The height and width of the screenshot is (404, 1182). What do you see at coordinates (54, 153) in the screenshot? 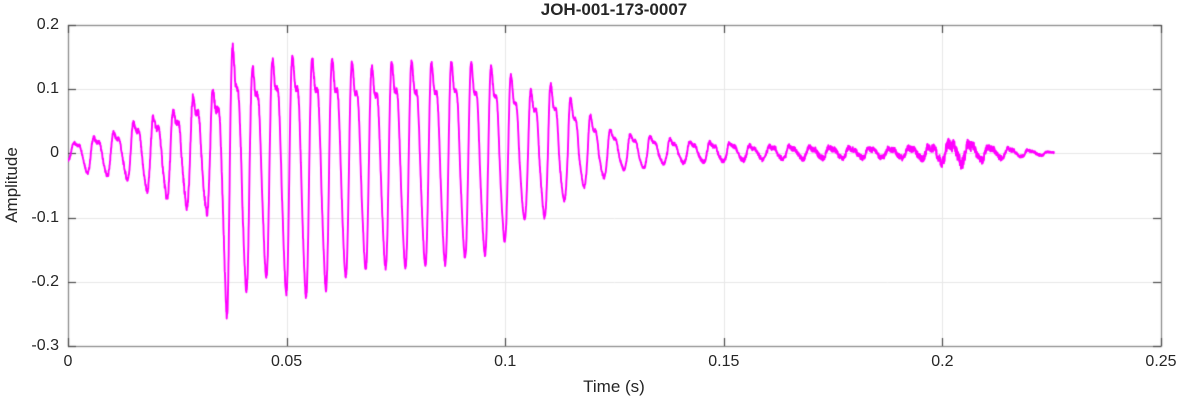
I see `y-tick-label: 0` at bounding box center [54, 153].